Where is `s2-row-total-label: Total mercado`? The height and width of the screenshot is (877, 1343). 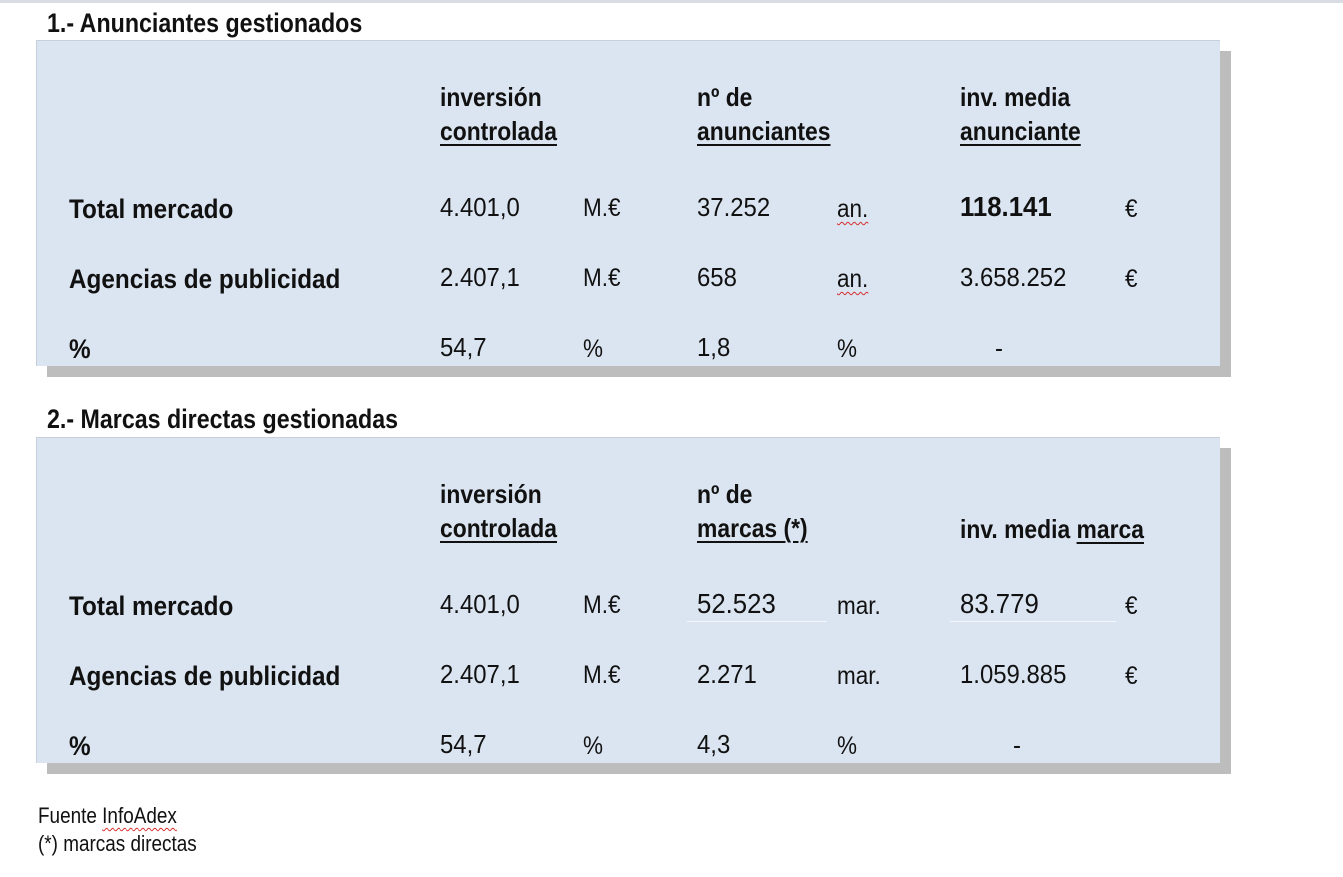 s2-row-total-label: Total mercado is located at coordinates (151, 606).